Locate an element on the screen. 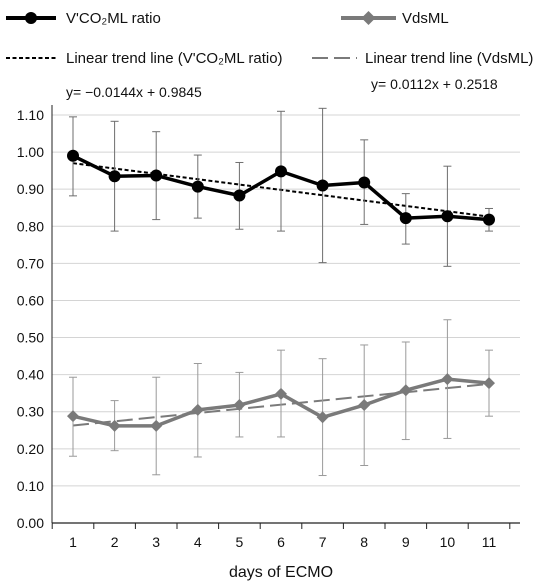 This screenshot has width=542, height=583. x-tick-label: 6 is located at coordinates (281, 542).